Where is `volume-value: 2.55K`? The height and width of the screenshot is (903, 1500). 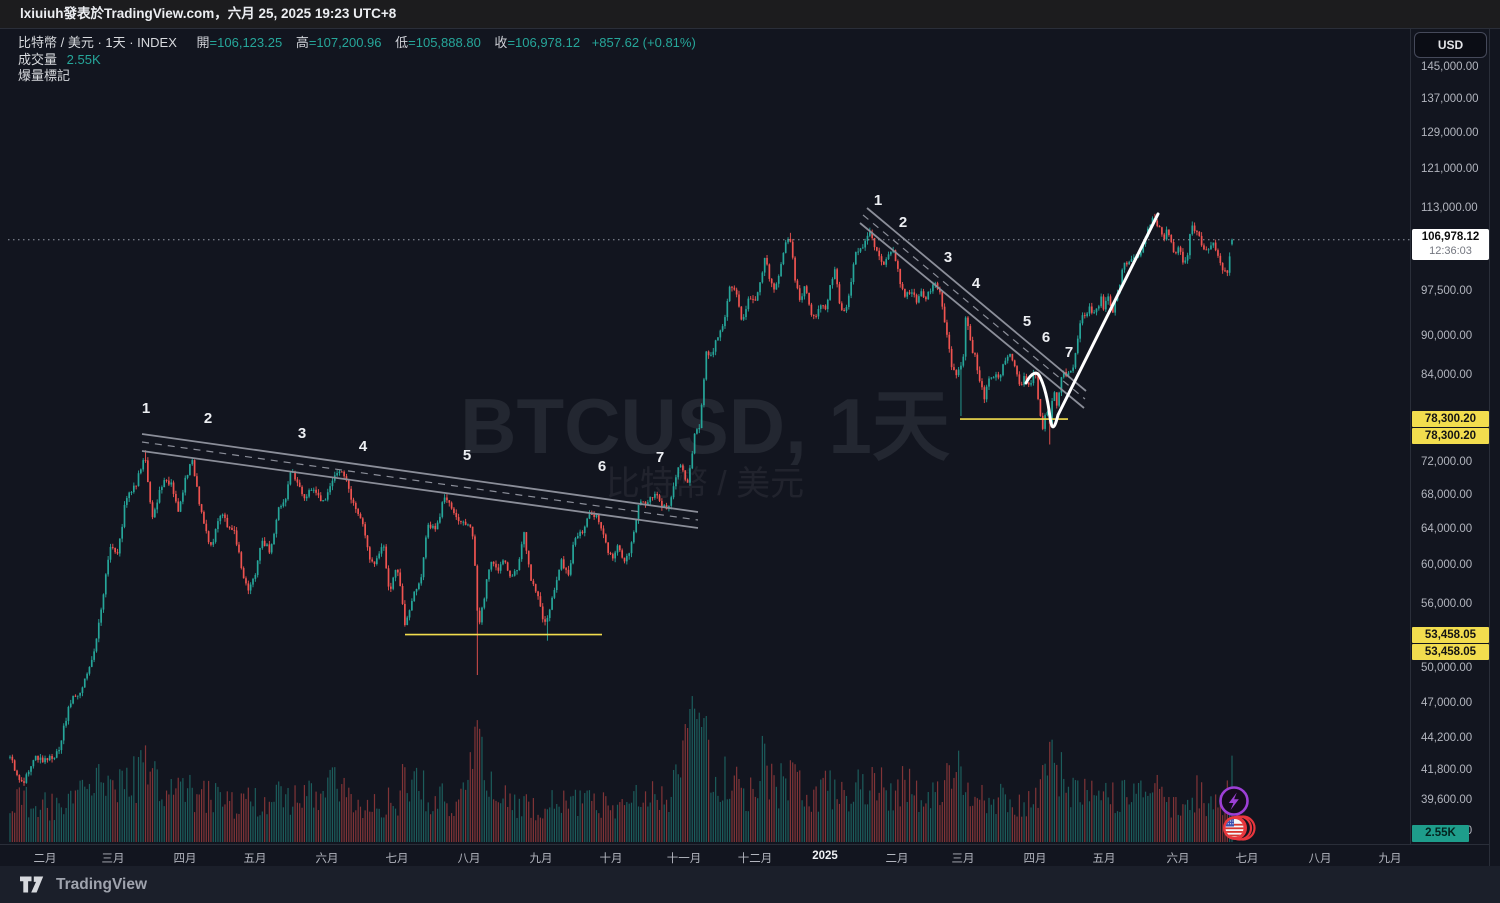 volume-value: 2.55K is located at coordinates (83, 59).